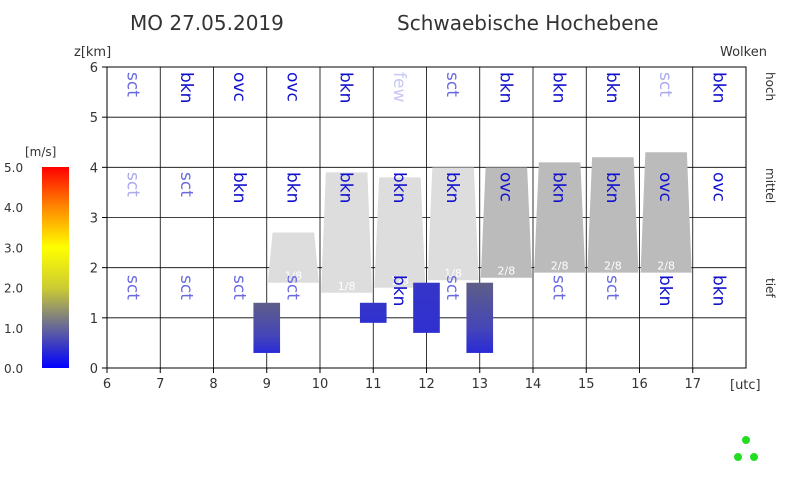  What do you see at coordinates (107, 384) in the screenshot?
I see `x-tick-label: 6` at bounding box center [107, 384].